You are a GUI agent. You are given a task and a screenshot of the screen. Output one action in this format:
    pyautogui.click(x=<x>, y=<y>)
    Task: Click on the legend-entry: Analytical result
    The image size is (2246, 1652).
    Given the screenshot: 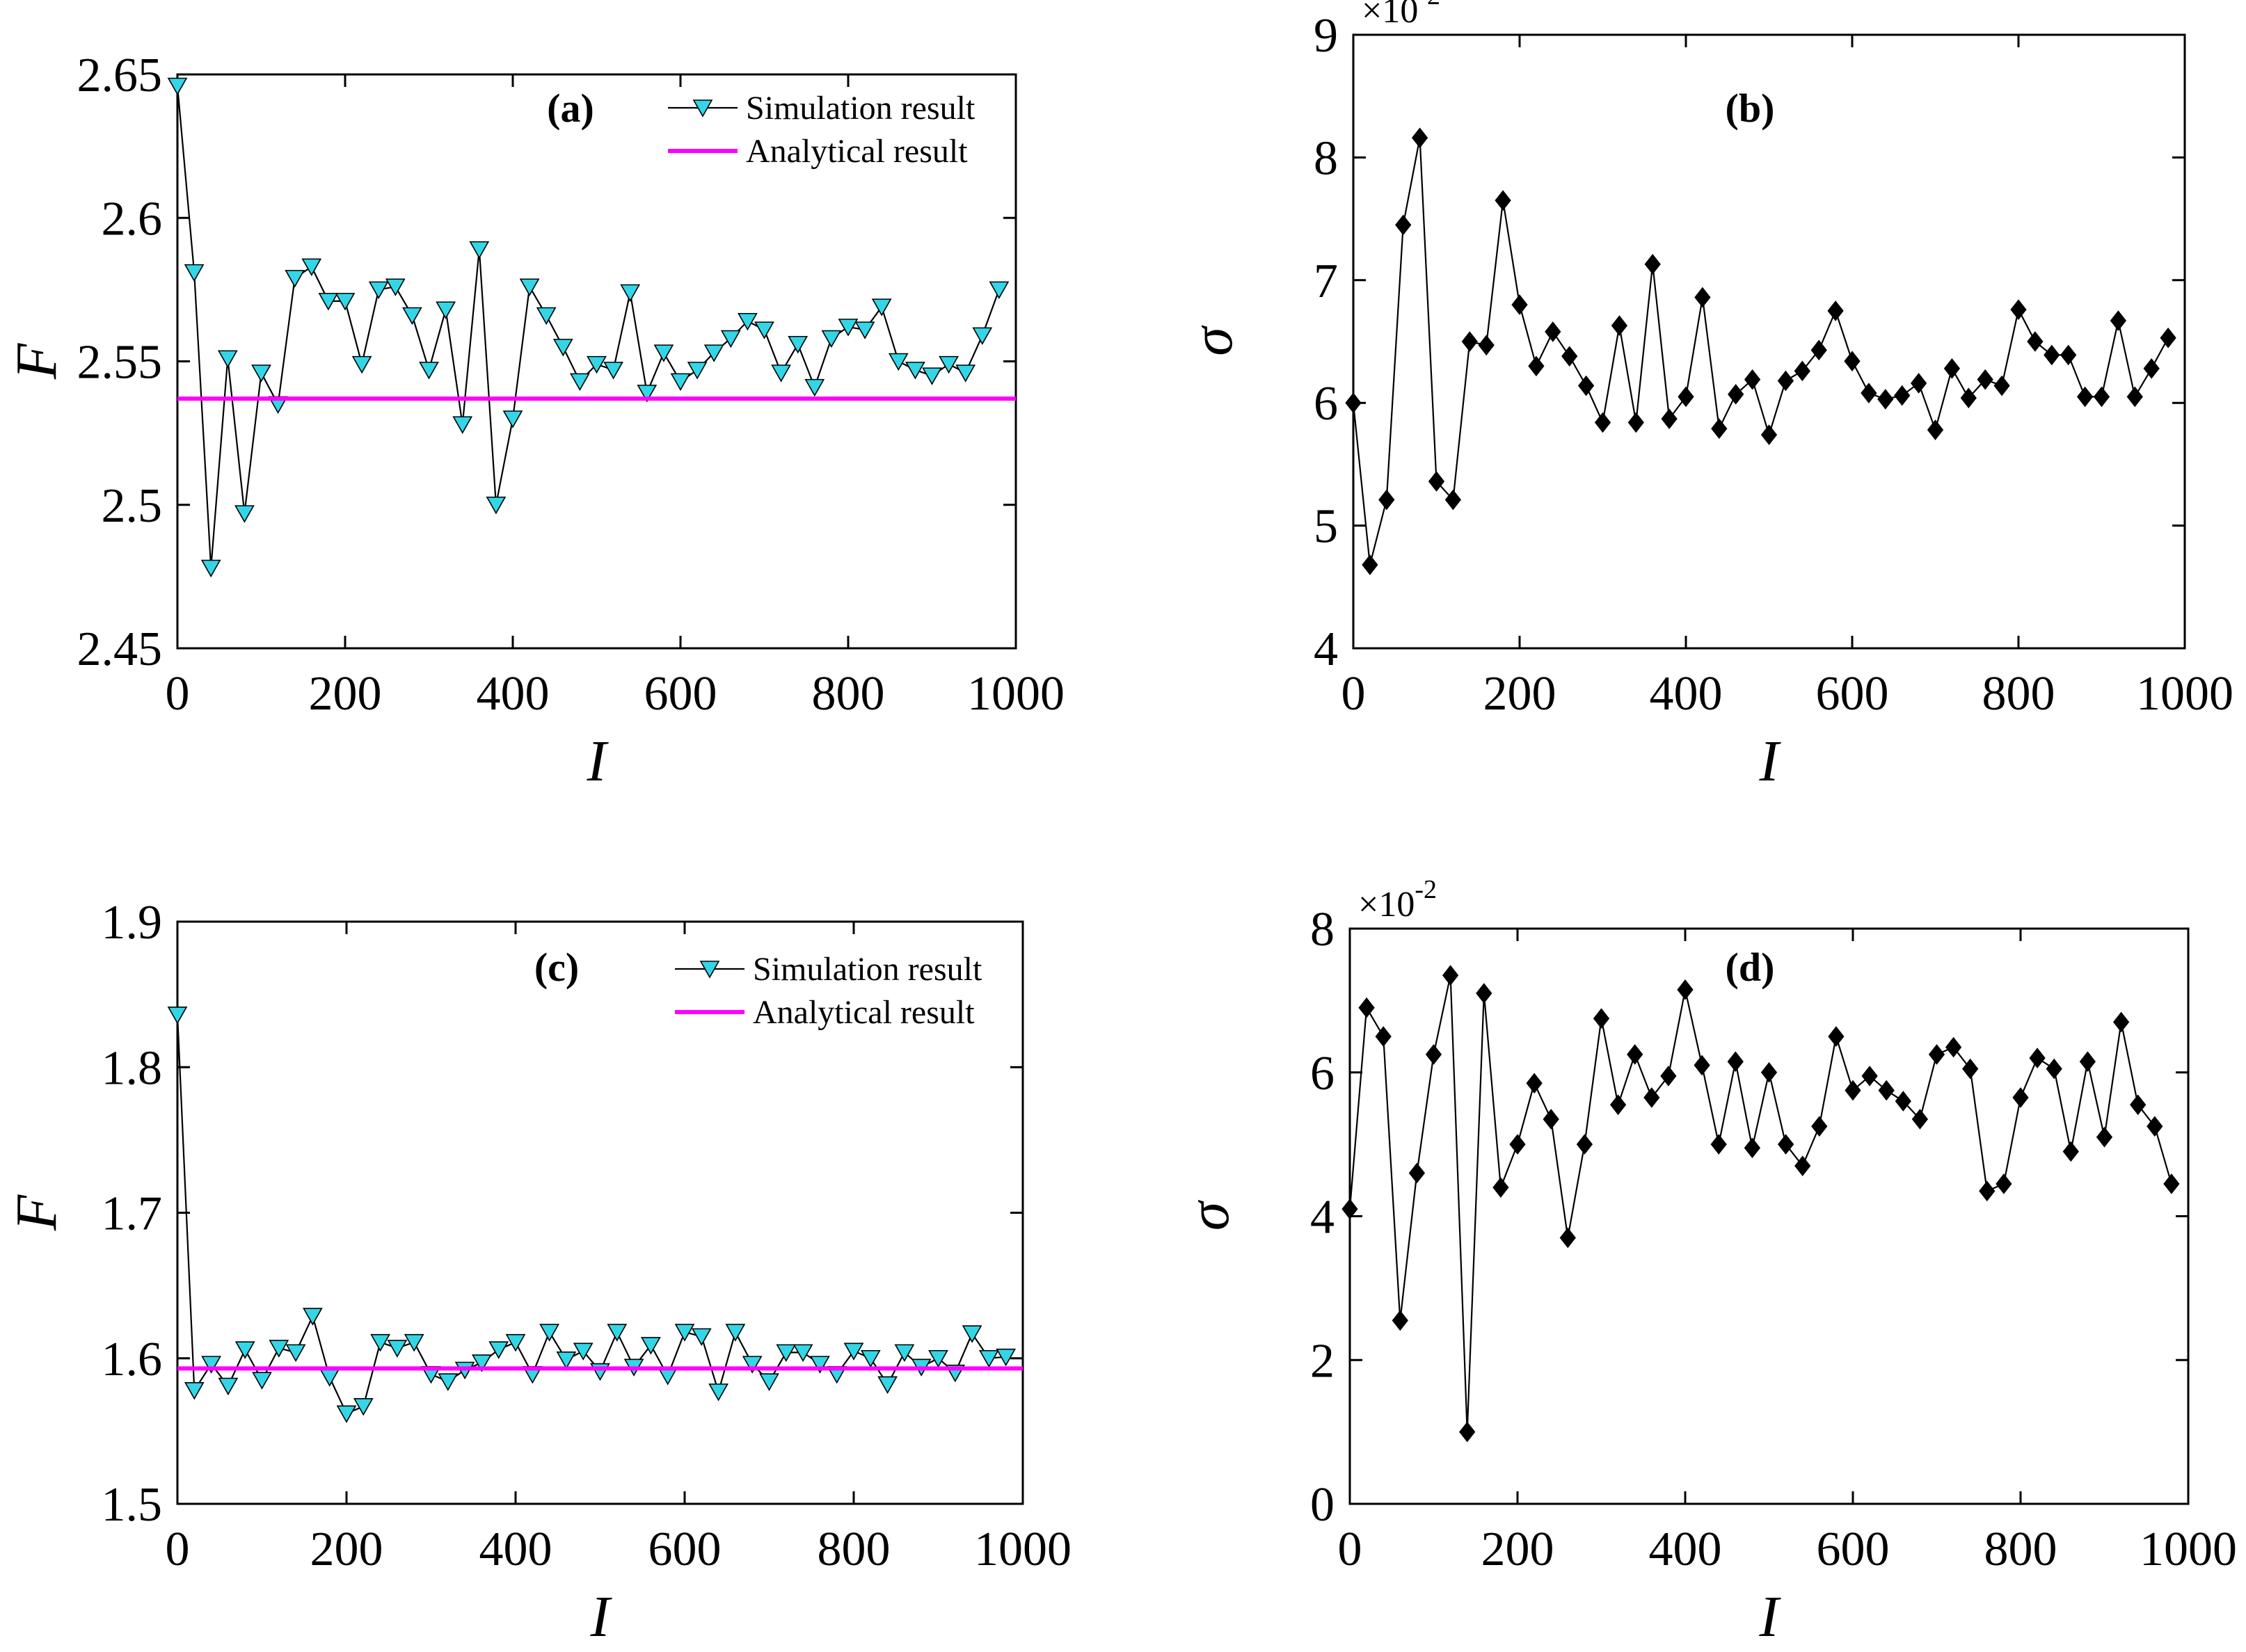 What is the action you would take?
    pyautogui.click(x=857, y=151)
    